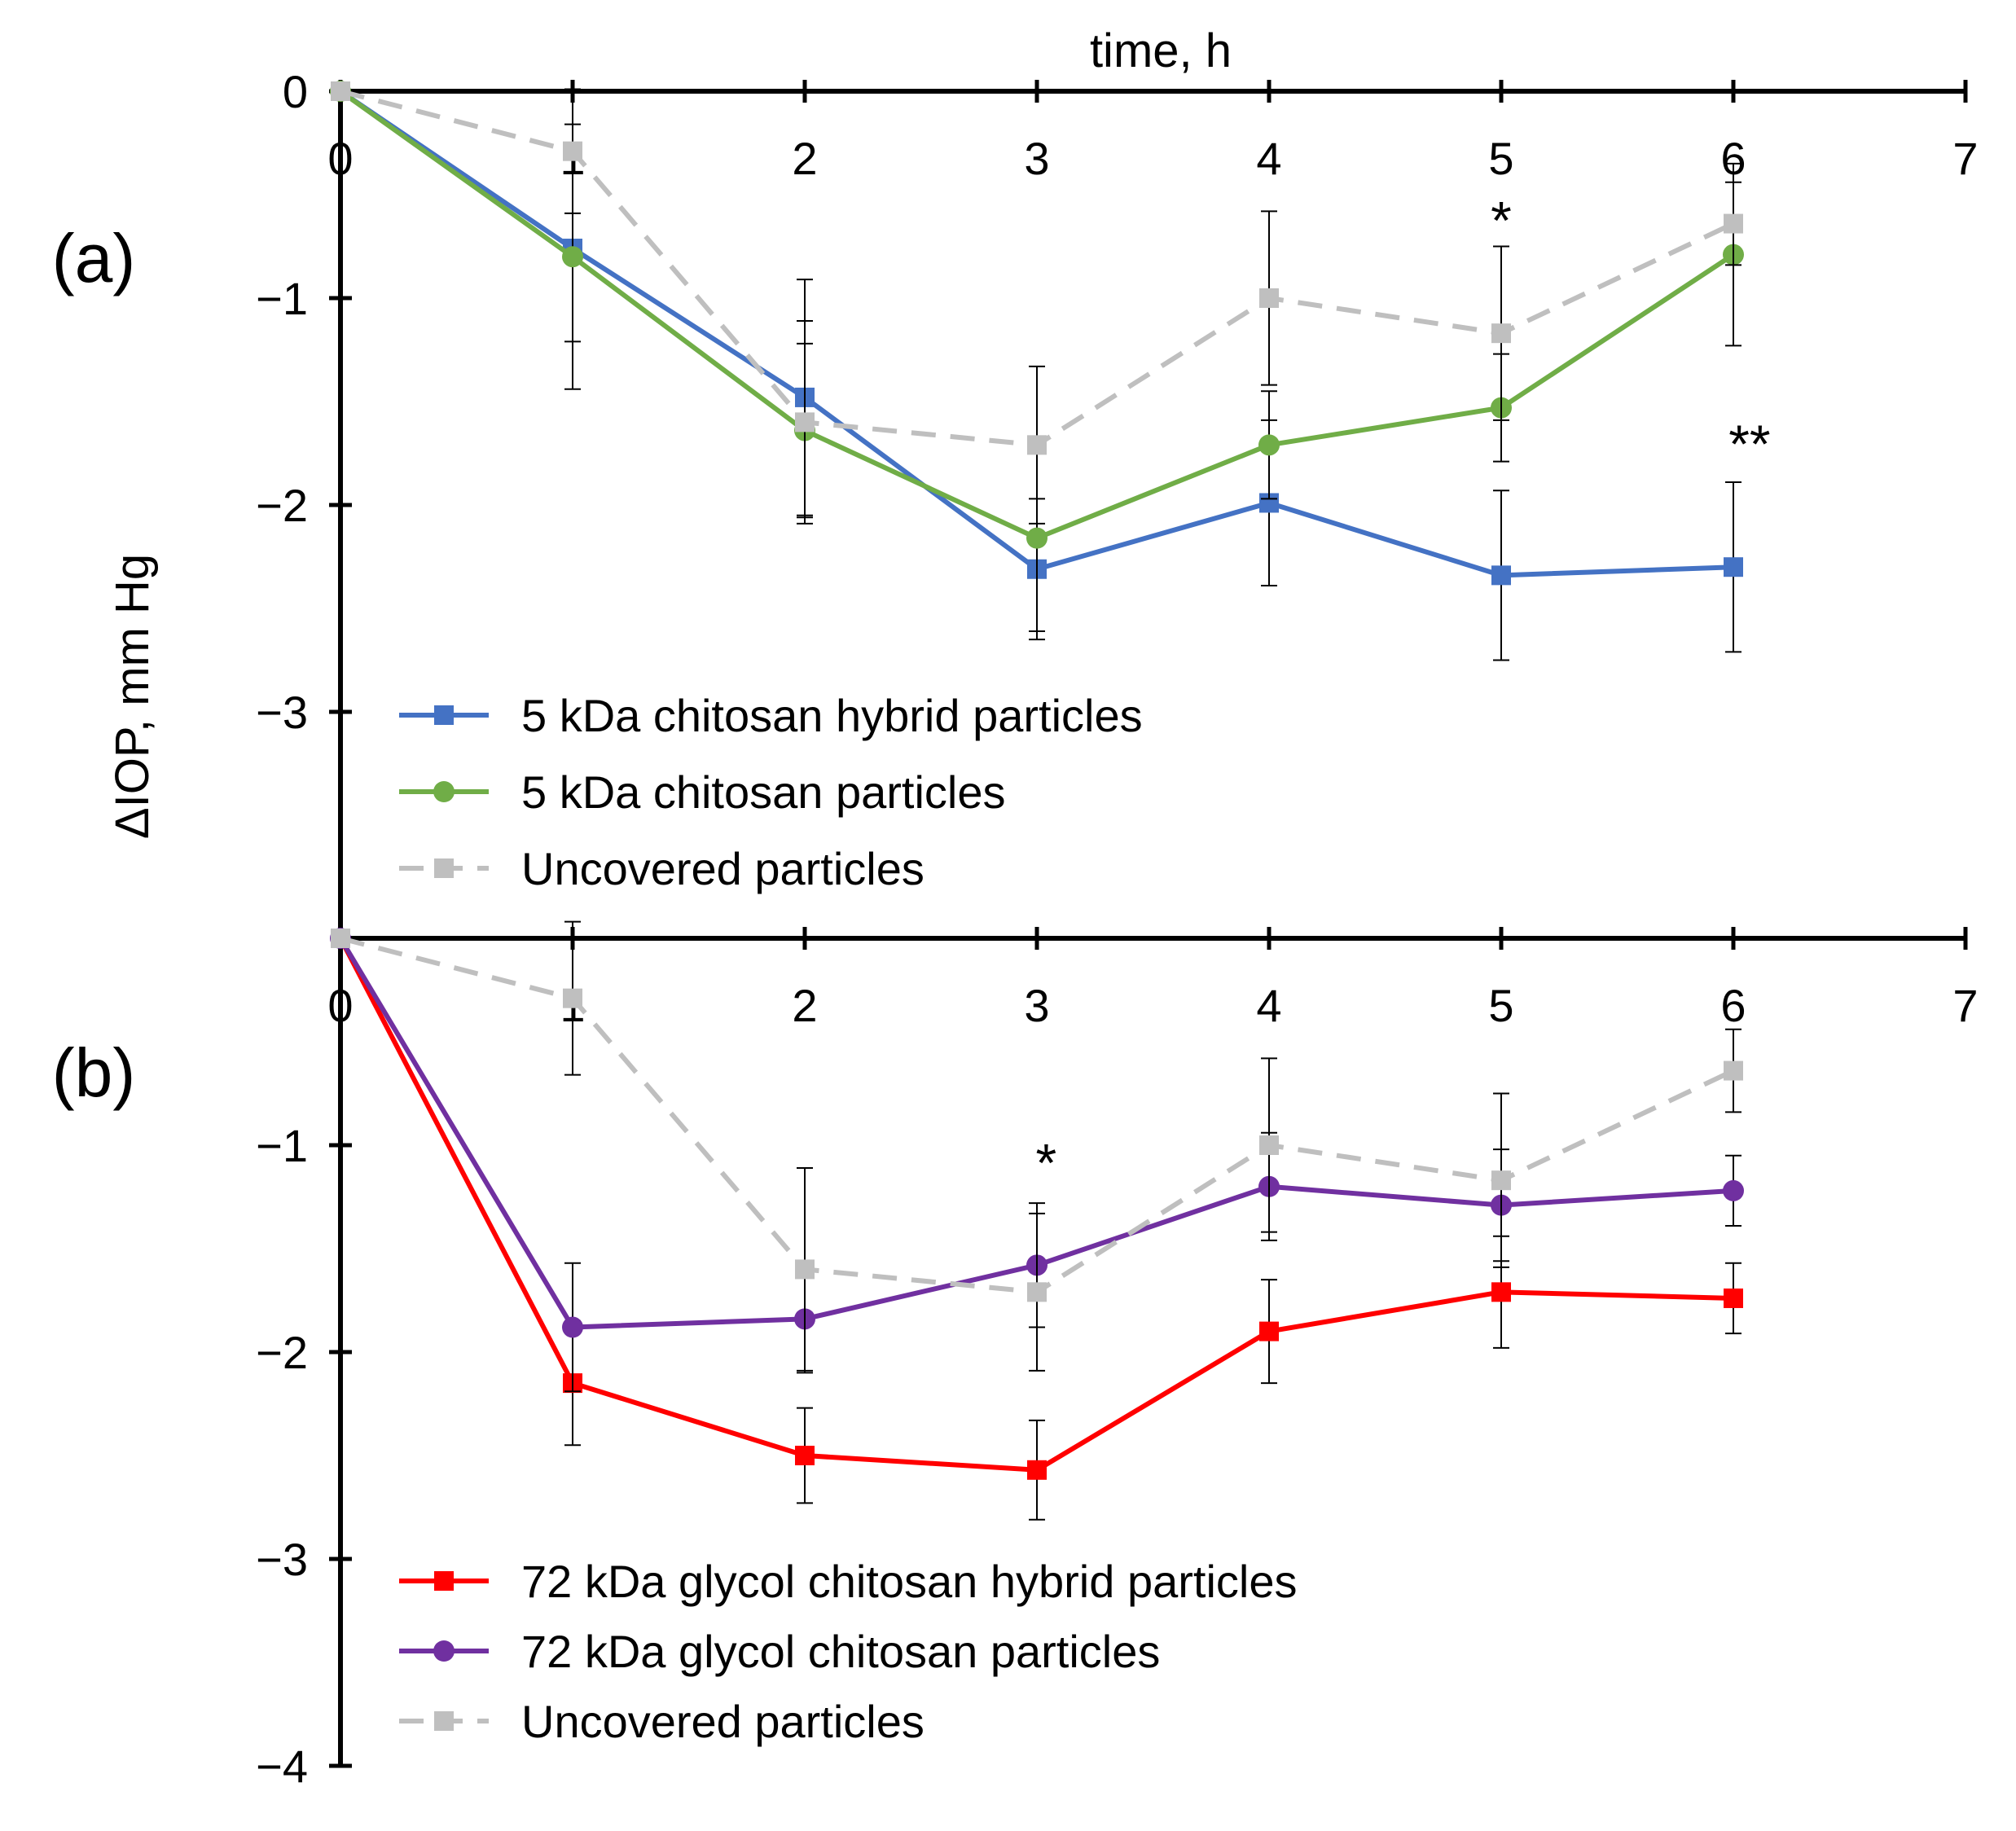  What do you see at coordinates (1749, 444) in the screenshot?
I see `significance-marker: **` at bounding box center [1749, 444].